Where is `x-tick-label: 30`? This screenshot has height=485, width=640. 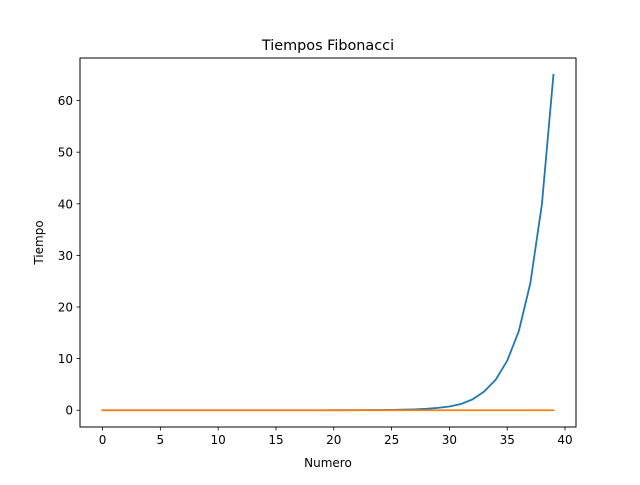 x-tick-label: 30 is located at coordinates (449, 440).